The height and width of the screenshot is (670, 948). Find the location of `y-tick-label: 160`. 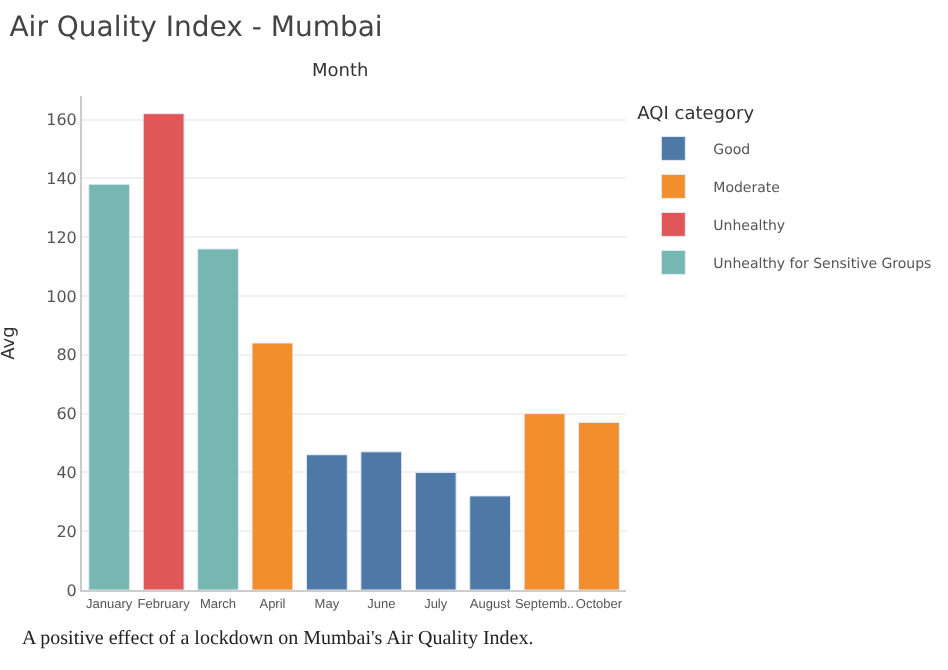

y-tick-label: 160 is located at coordinates (61, 120).